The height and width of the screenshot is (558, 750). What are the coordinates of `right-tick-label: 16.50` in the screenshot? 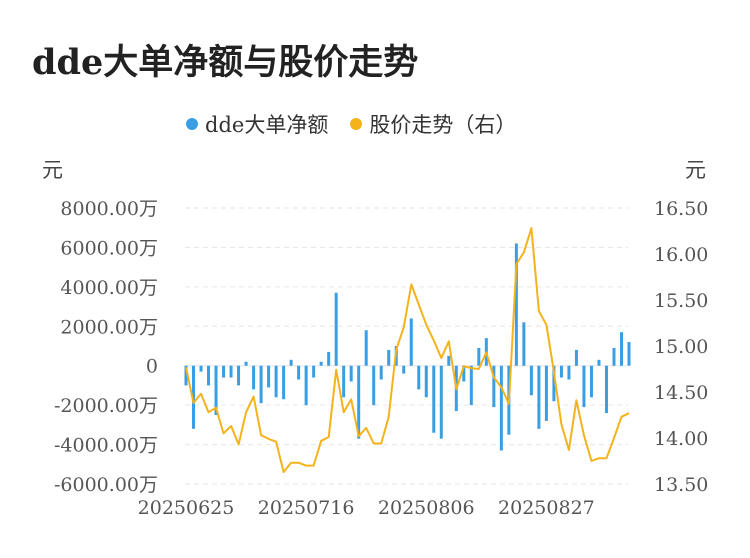 It's located at (681, 209).